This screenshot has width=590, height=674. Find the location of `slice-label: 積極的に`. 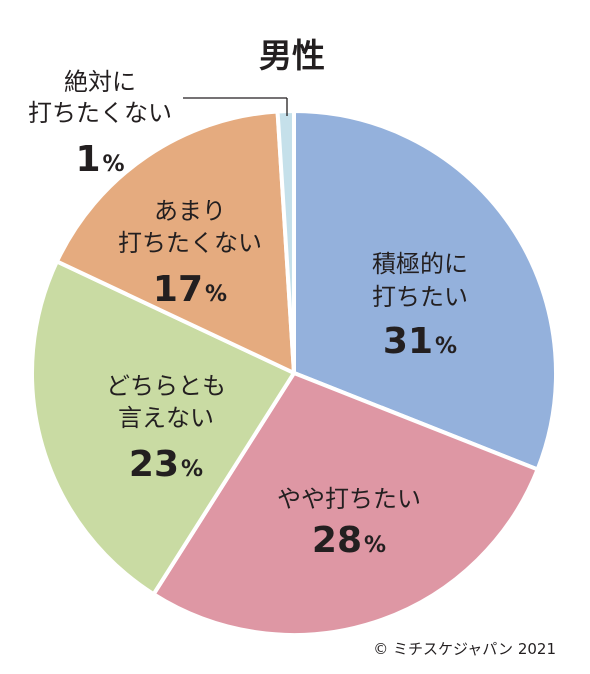

slice-label: 積極的に is located at coordinates (420, 264).